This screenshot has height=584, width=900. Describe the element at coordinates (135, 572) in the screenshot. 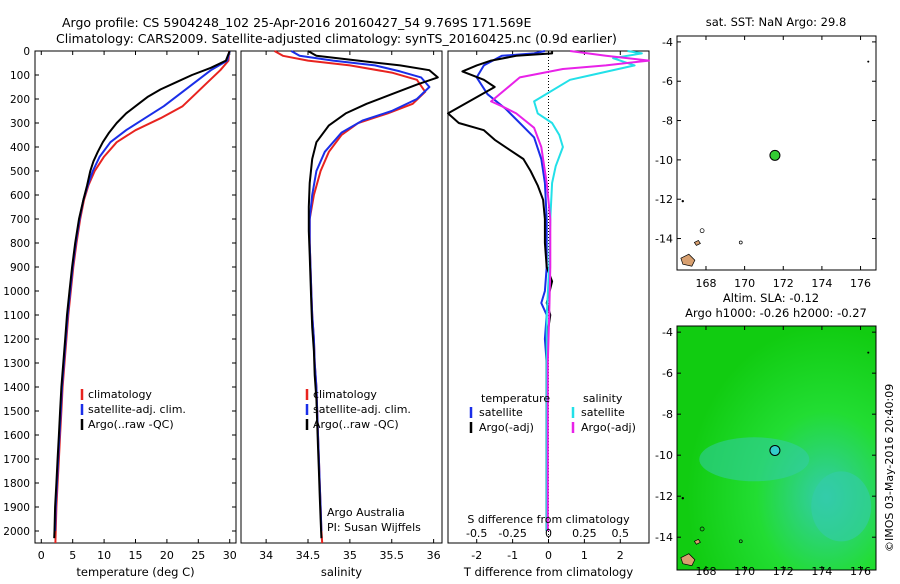

I see `x-axis-label: temperature (deg C)` at that location.